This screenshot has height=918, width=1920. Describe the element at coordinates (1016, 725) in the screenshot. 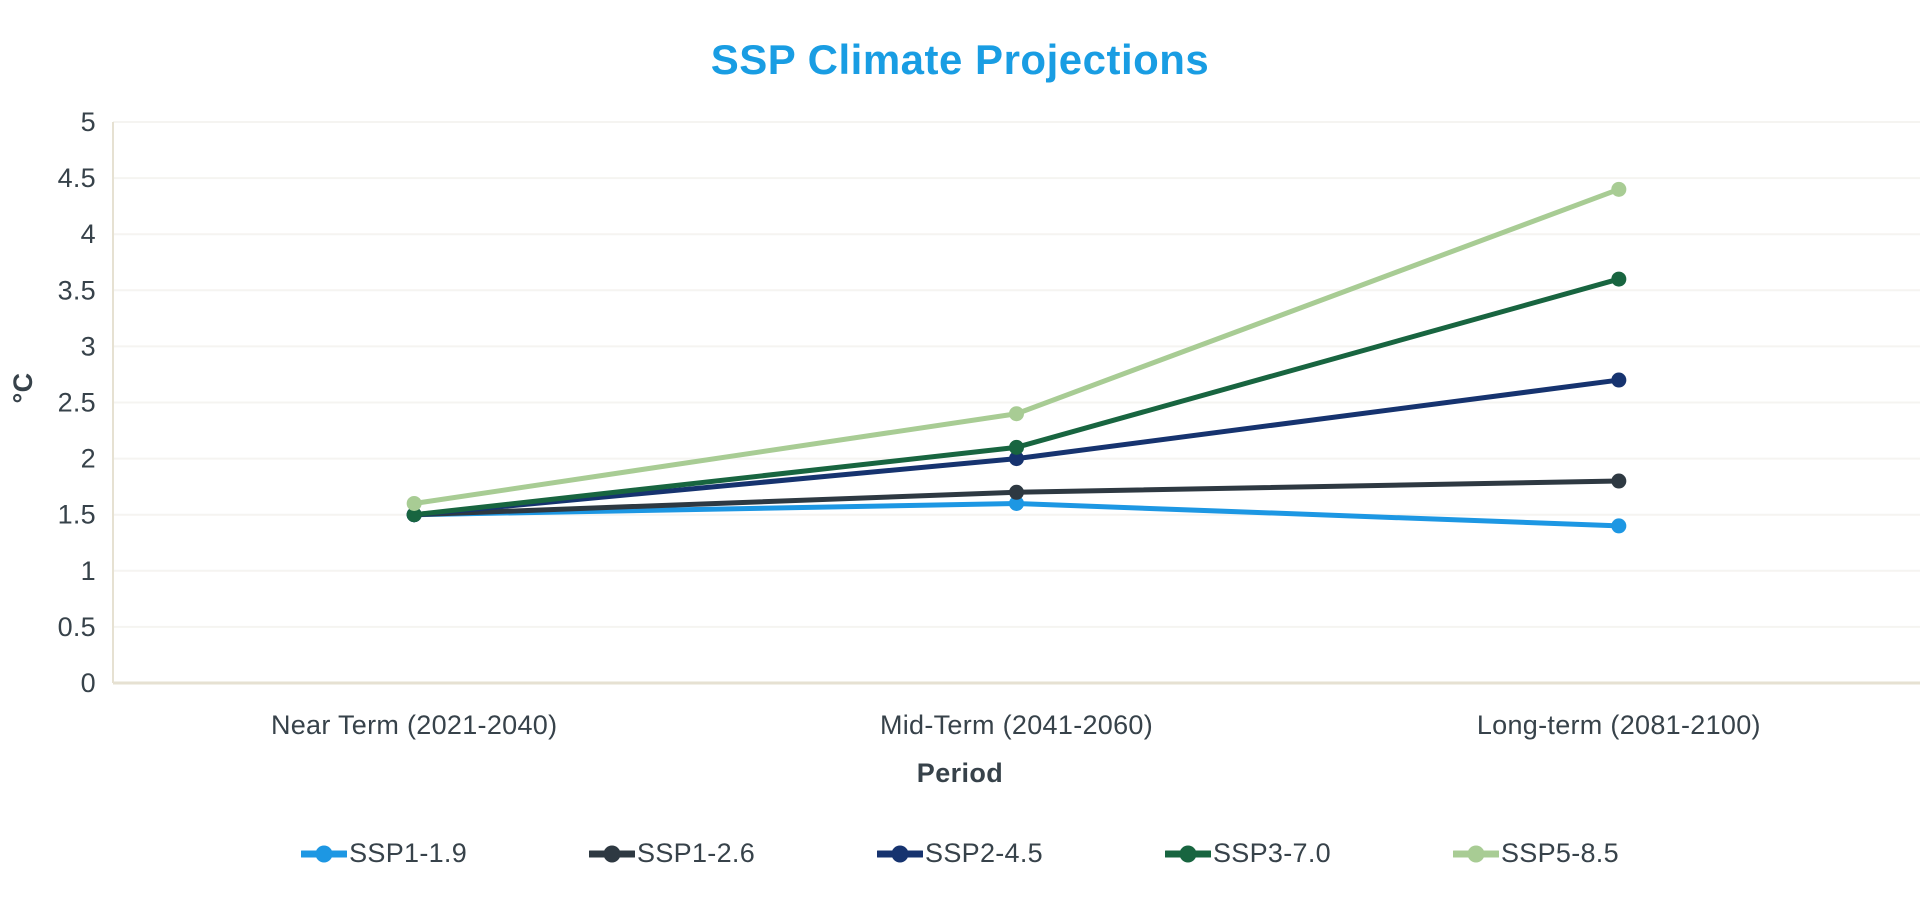

I see `x-tick-label: Mid-Term (2041-2060)` at that location.